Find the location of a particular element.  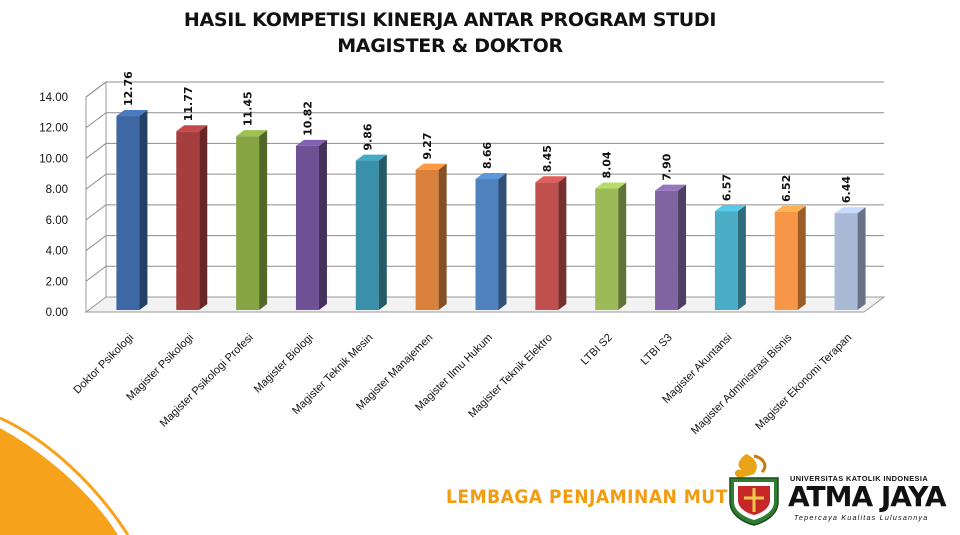

data-label: 6.52 is located at coordinates (786, 188).